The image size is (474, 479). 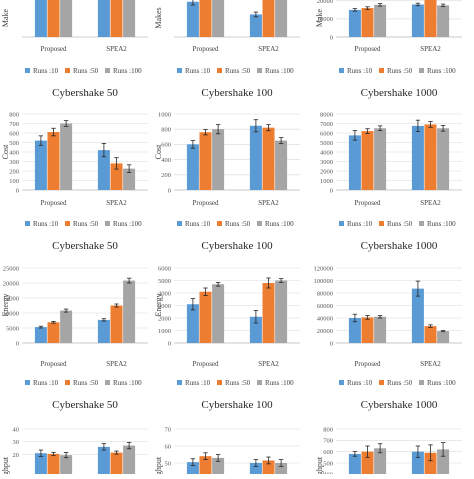 What do you see at coordinates (14, 133) in the screenshot?
I see `y-tick-label: 600` at bounding box center [14, 133].